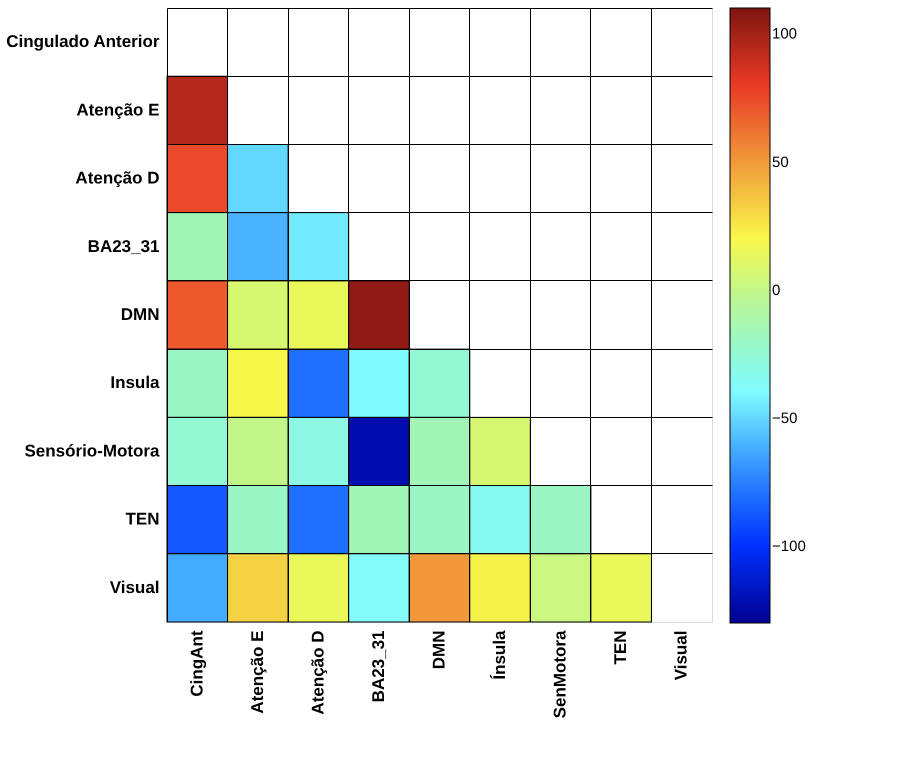 The image size is (906, 757). I want to click on x-tick-label: BA23_31, so click(378, 666).